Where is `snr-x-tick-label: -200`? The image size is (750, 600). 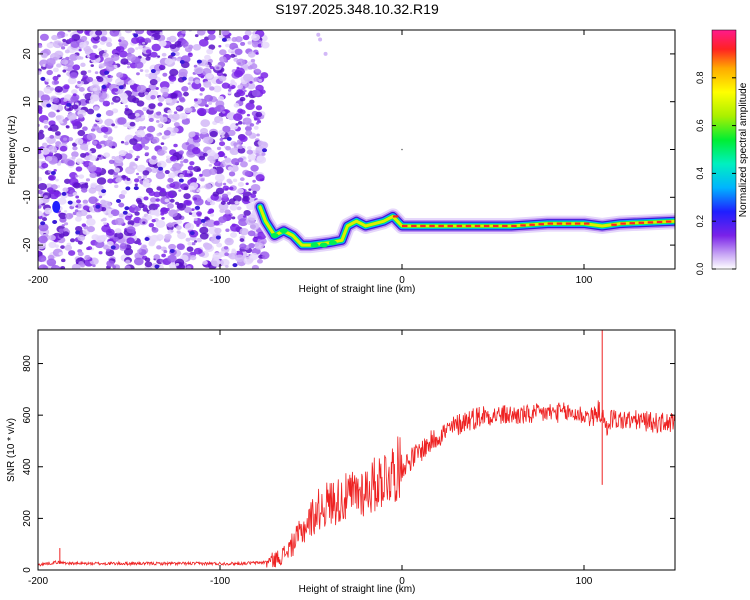 snr-x-tick-label: -200 is located at coordinates (38, 581).